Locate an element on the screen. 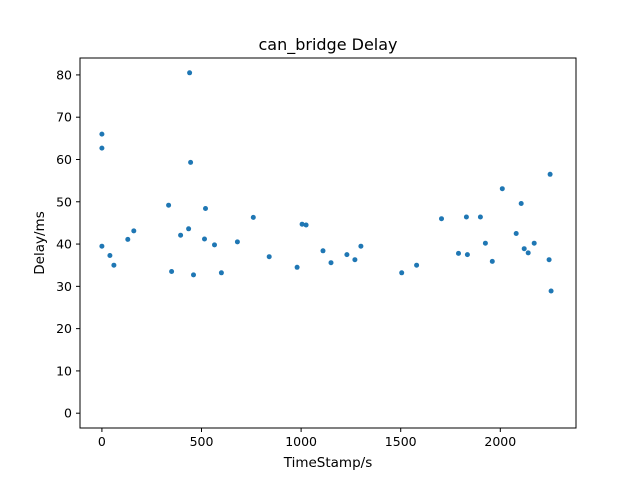  y-tick-label: 0 is located at coordinates (68, 413).